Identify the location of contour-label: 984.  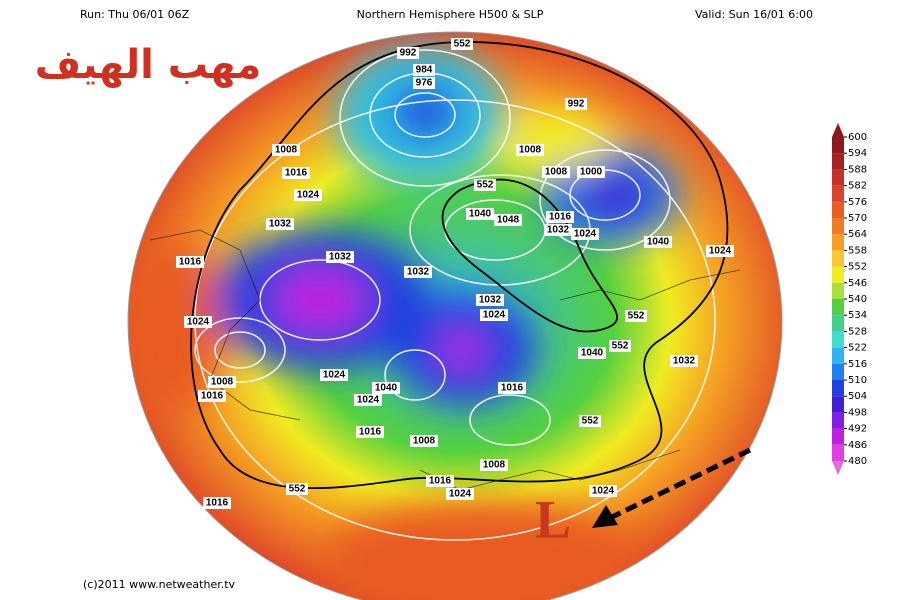
(424, 70).